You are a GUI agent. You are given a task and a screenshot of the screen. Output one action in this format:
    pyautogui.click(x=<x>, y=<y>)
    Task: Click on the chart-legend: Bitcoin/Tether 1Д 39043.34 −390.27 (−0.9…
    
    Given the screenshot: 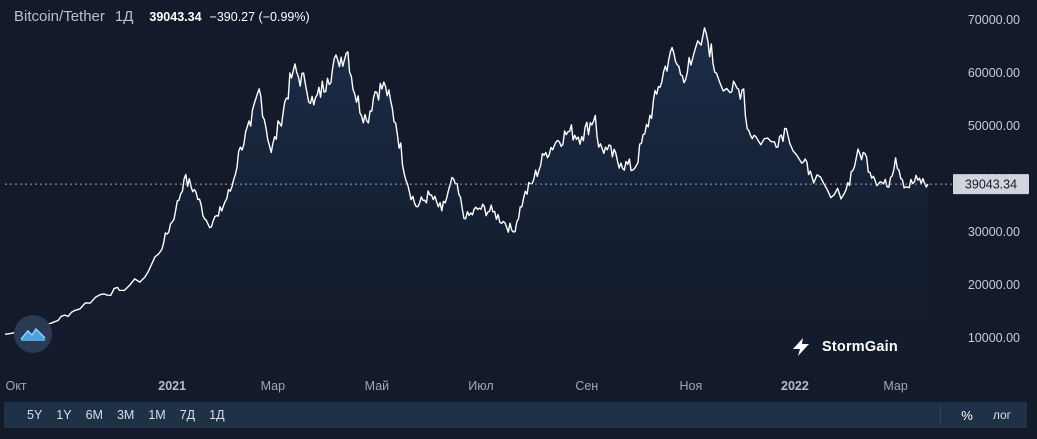 What is the action you would take?
    pyautogui.click(x=162, y=16)
    